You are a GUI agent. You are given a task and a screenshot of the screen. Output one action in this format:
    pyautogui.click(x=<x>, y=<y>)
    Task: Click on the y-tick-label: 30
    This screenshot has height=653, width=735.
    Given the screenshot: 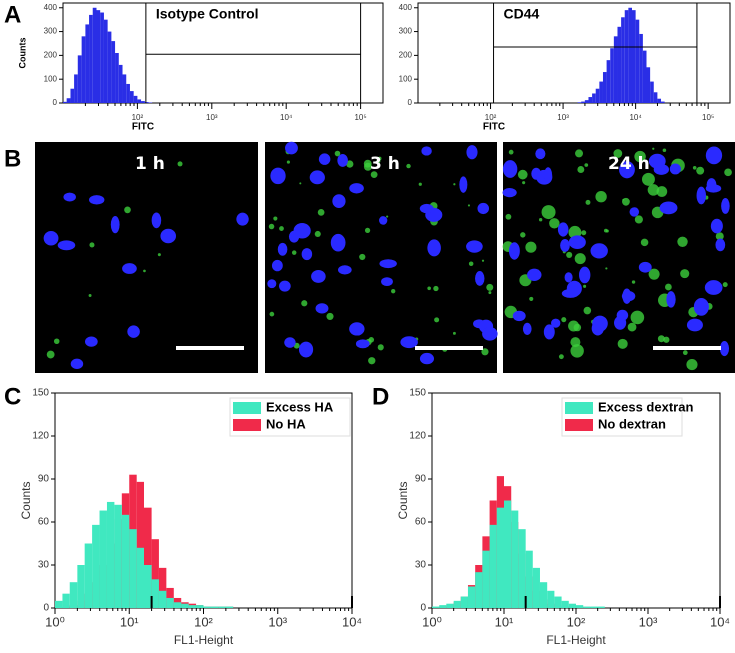 What is the action you would take?
    pyautogui.click(x=44, y=565)
    